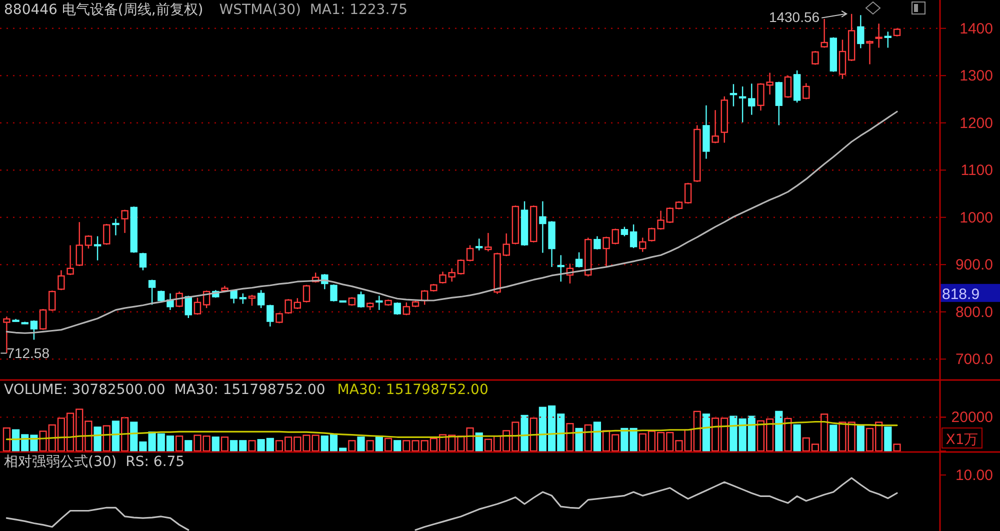 This screenshot has height=531, width=1000. What do you see at coordinates (974, 312) in the screenshot?
I see `y-tick-label: 800.0` at bounding box center [974, 312].